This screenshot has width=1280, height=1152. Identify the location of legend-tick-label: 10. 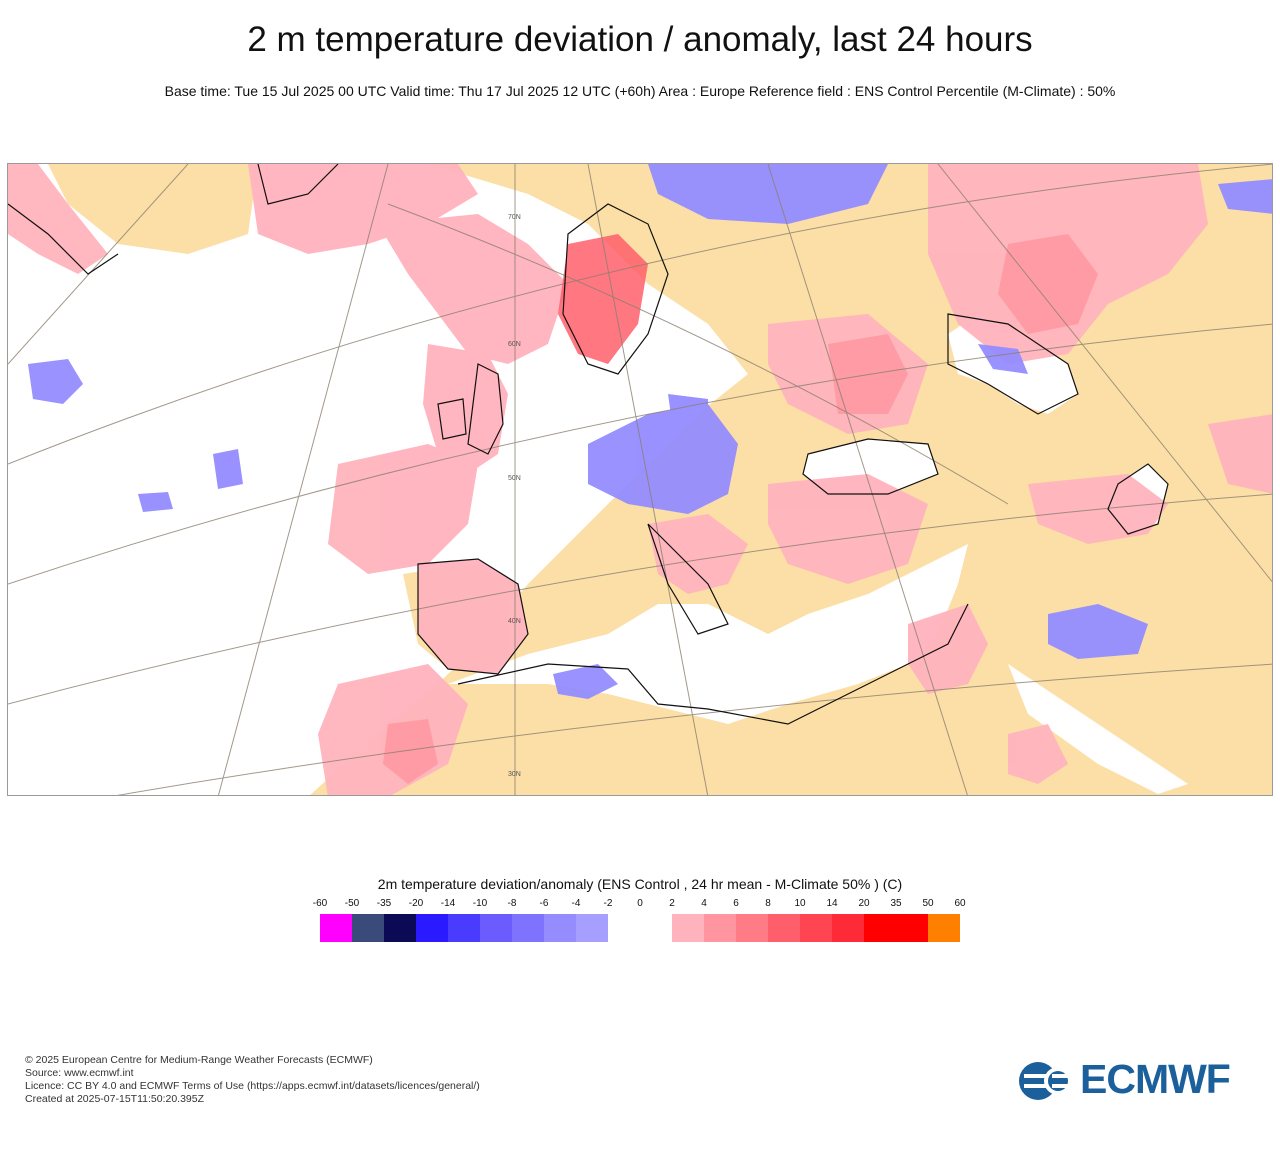
(800, 903).